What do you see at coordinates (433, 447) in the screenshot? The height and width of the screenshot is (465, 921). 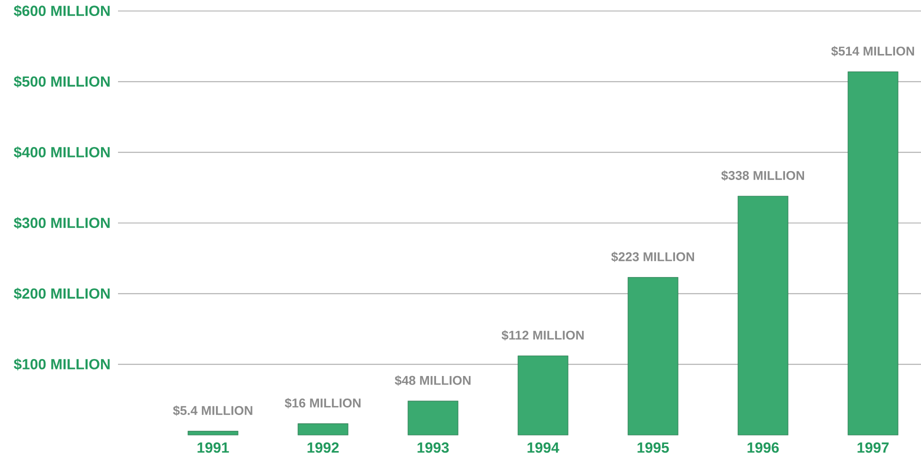 I see `x-tick-label: 1993` at bounding box center [433, 447].